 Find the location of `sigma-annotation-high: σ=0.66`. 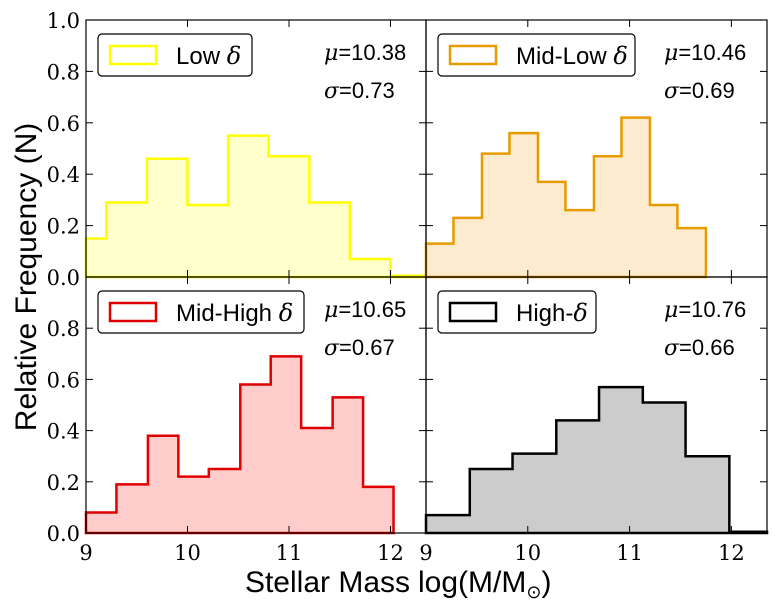

sigma-annotation-high: σ=0.66 is located at coordinates (699, 348).